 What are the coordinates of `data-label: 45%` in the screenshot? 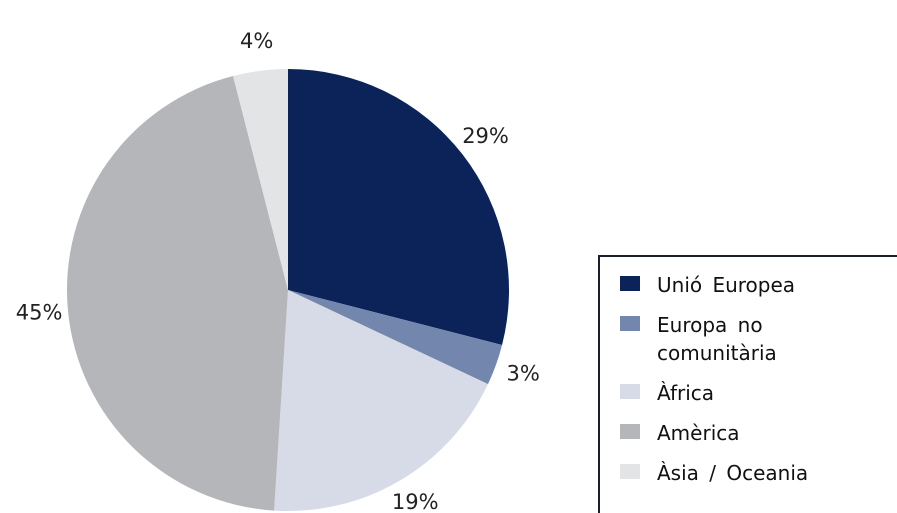 It's located at (39, 313).